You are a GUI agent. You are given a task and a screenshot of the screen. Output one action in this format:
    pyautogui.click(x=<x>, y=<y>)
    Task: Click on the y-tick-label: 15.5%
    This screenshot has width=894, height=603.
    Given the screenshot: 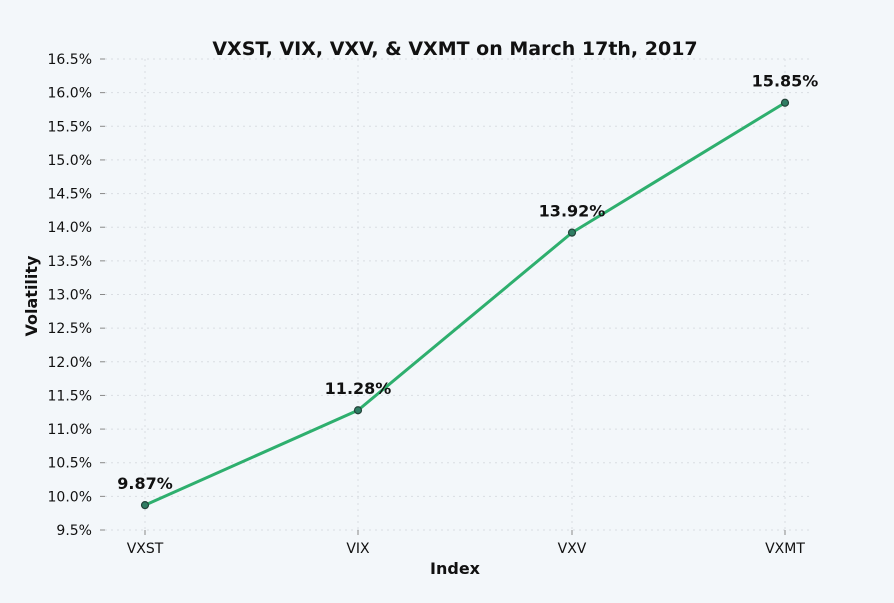 What is the action you would take?
    pyautogui.click(x=70, y=127)
    